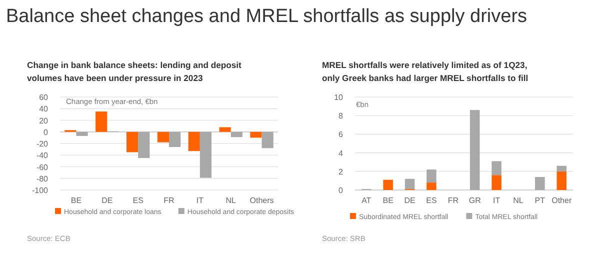  What do you see at coordinates (475, 200) in the screenshot?
I see `x-tick-label: GR` at bounding box center [475, 200].